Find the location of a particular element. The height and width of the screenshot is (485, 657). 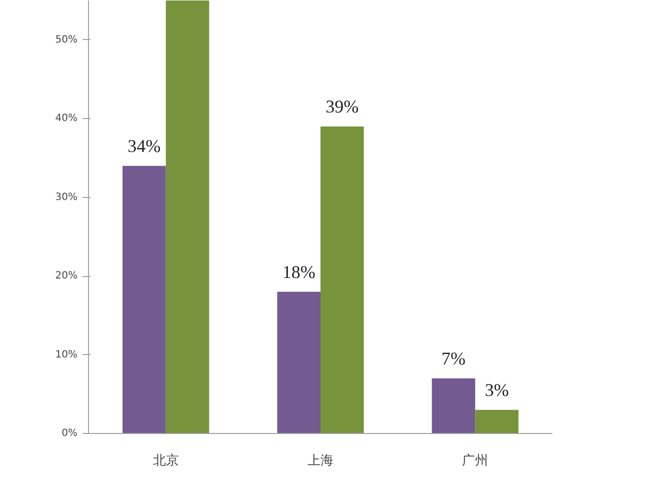

data-label: 34% is located at coordinates (144, 146).